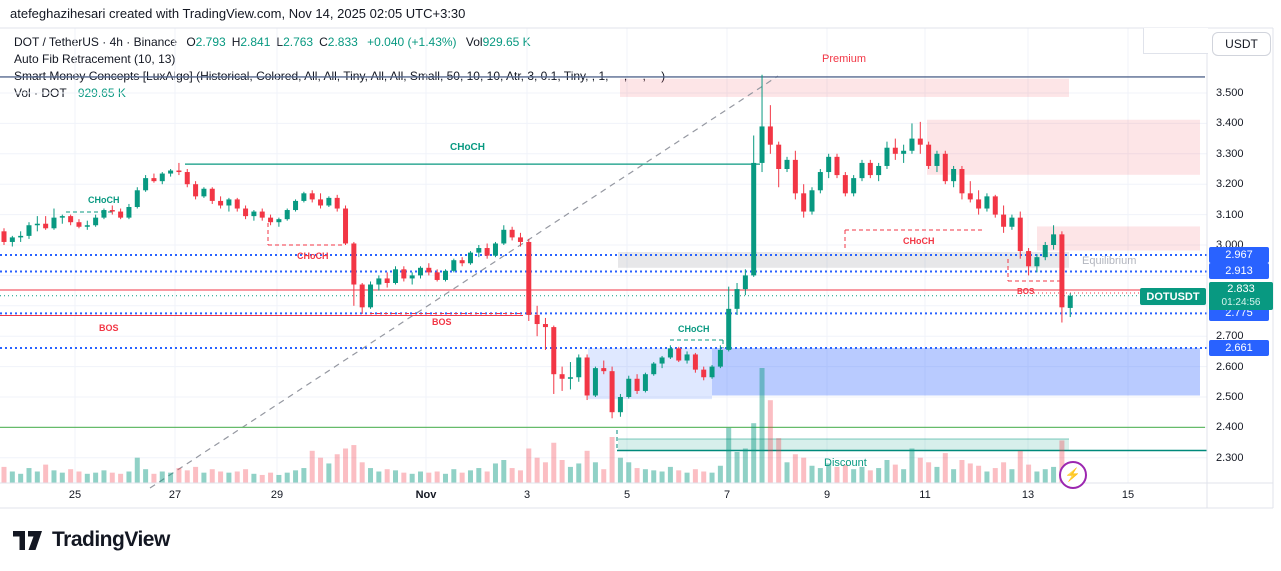  I want to click on bar-countdown: 01:24:56, so click(1241, 302).